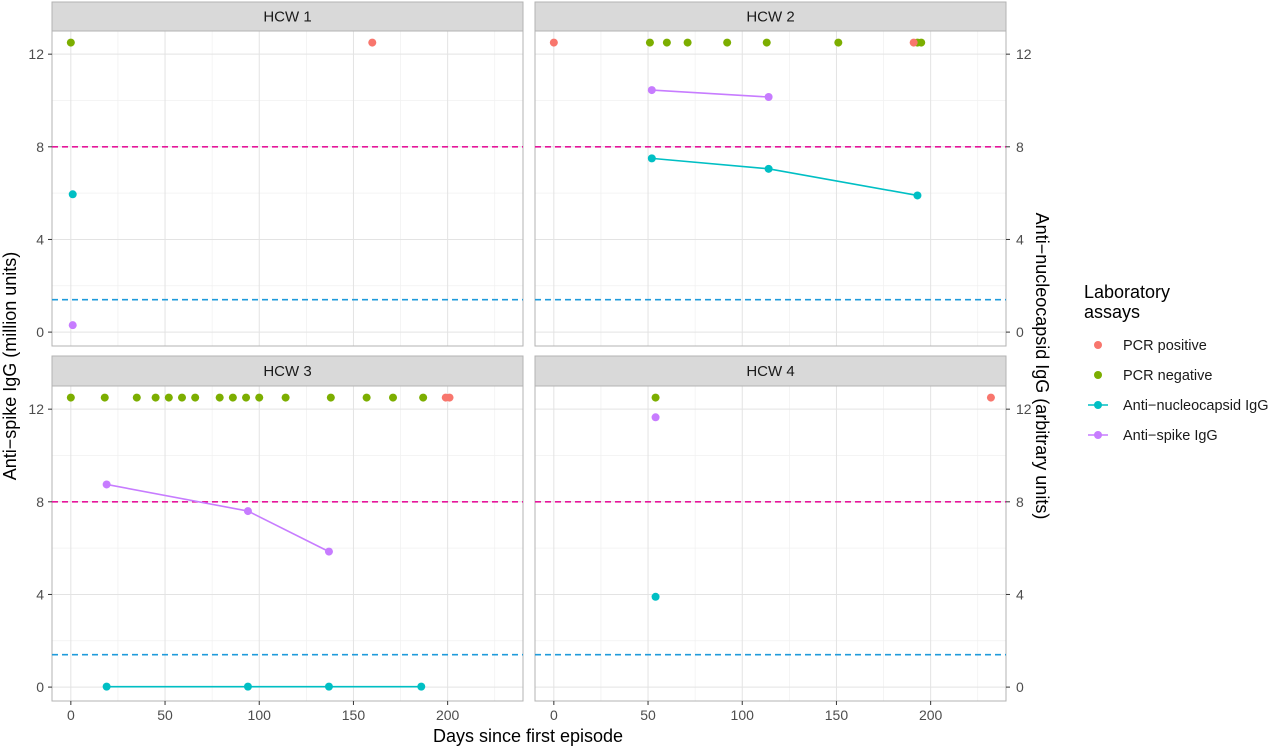 The height and width of the screenshot is (748, 1280). Describe the element at coordinates (990, 397) in the screenshot. I see `hcw-4-pcr-positive-point` at that location.